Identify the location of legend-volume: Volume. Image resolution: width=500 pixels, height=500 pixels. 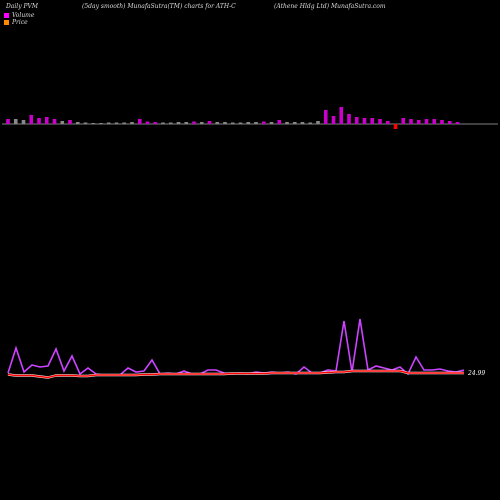
(19, 15).